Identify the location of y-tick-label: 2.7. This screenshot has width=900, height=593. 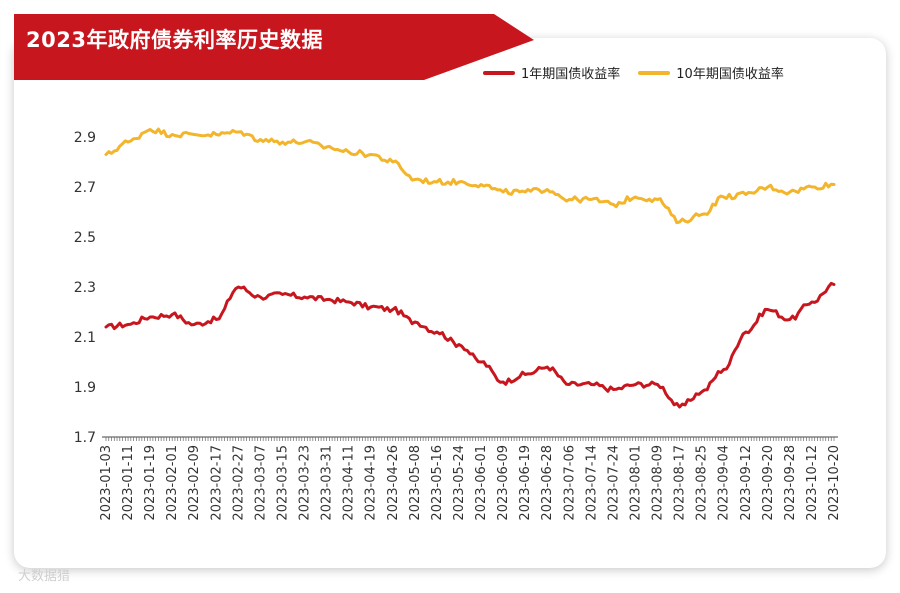
(85, 188).